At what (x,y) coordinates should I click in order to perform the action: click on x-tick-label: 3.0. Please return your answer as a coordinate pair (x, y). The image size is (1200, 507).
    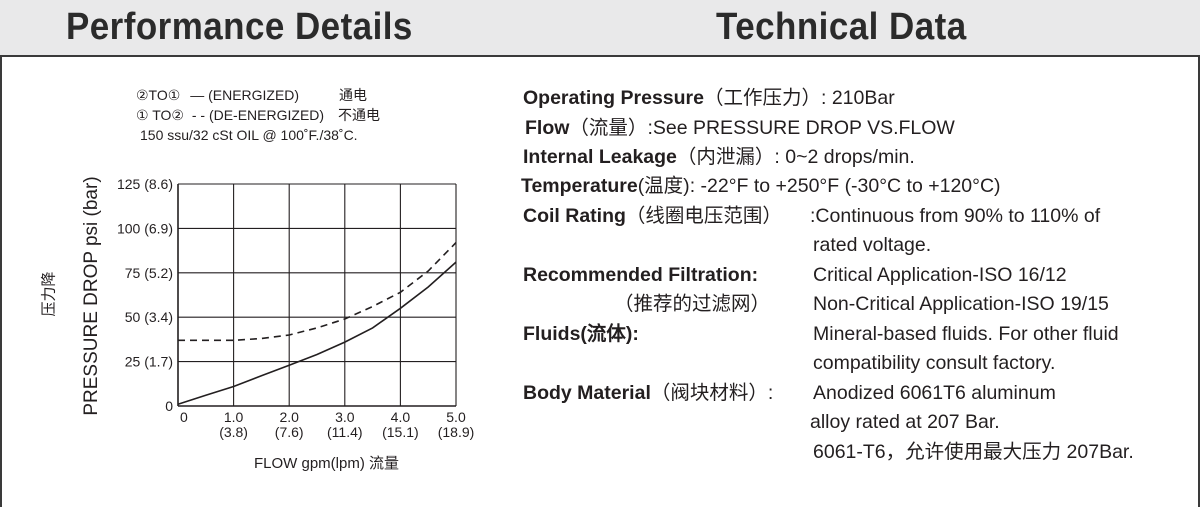
    Looking at the image, I should click on (345, 417).